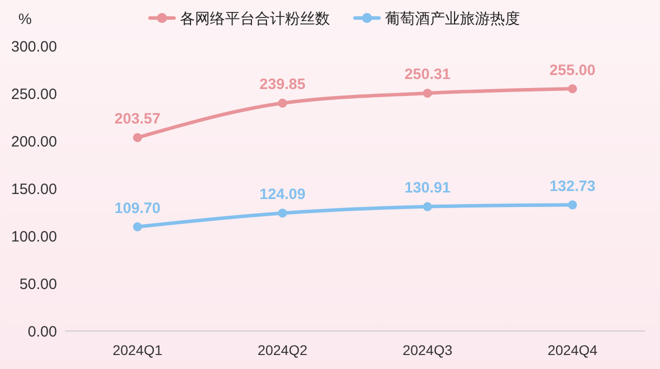 This screenshot has width=660, height=369. I want to click on data-label: 130.91, so click(427, 188).